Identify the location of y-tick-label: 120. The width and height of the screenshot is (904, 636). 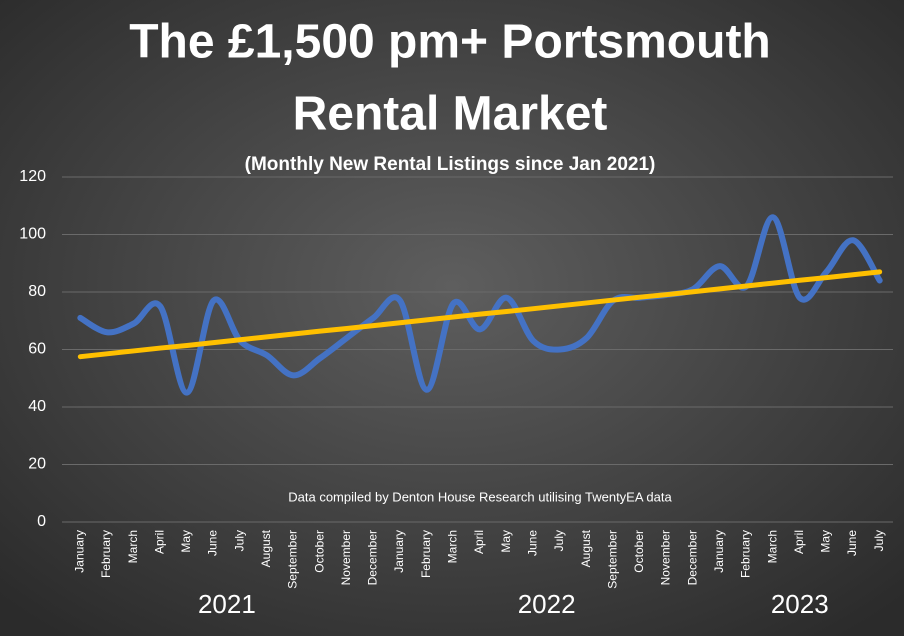
(32, 176).